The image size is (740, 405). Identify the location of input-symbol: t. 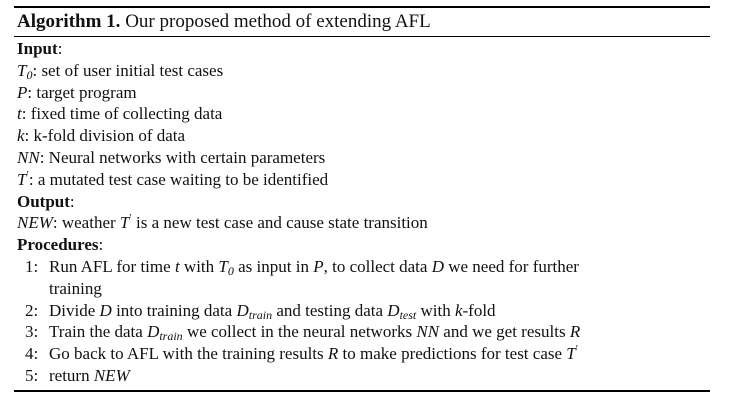
(19, 114).